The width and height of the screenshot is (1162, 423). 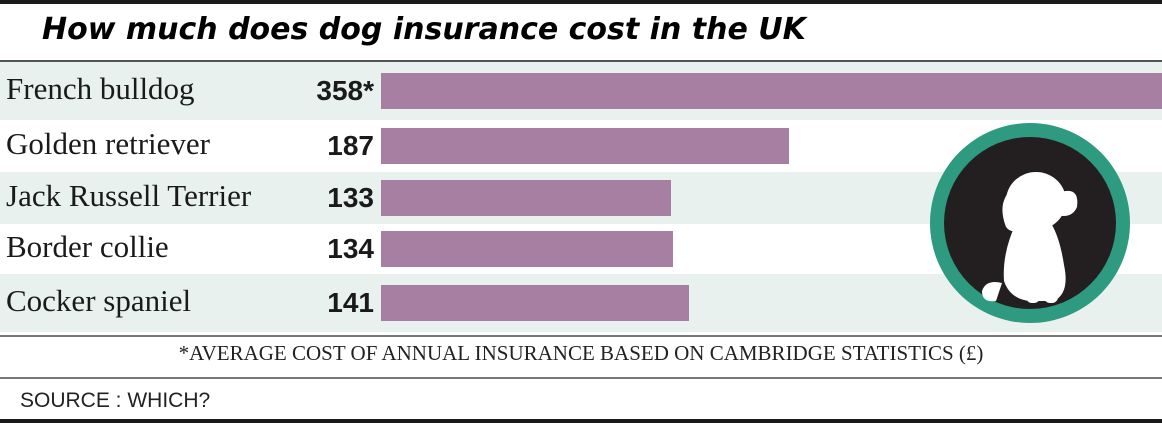 I want to click on value-label: 141, so click(x=350, y=302).